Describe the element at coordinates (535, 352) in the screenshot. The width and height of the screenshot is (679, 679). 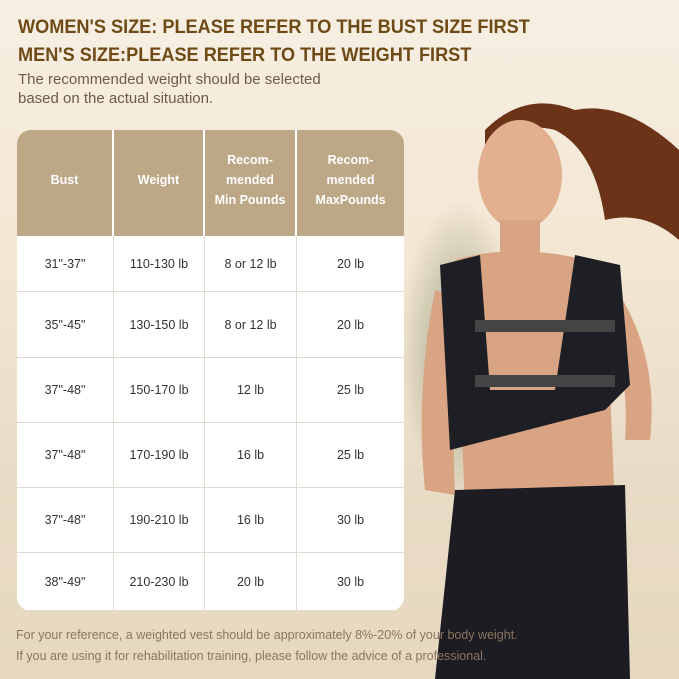
I see `weighted-vest` at that location.